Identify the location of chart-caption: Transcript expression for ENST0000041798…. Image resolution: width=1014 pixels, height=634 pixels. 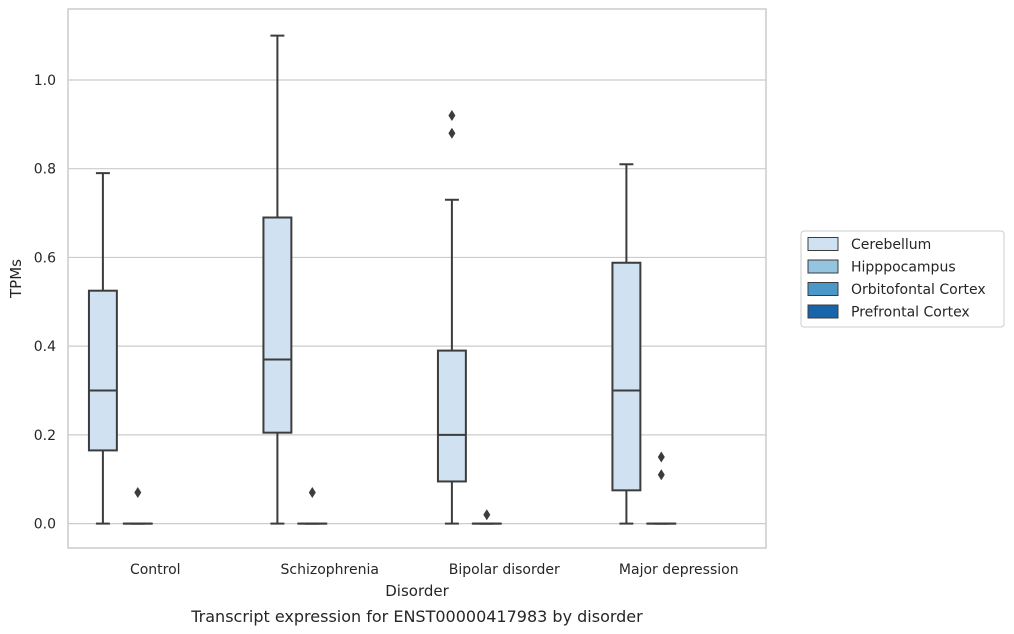
(416, 616).